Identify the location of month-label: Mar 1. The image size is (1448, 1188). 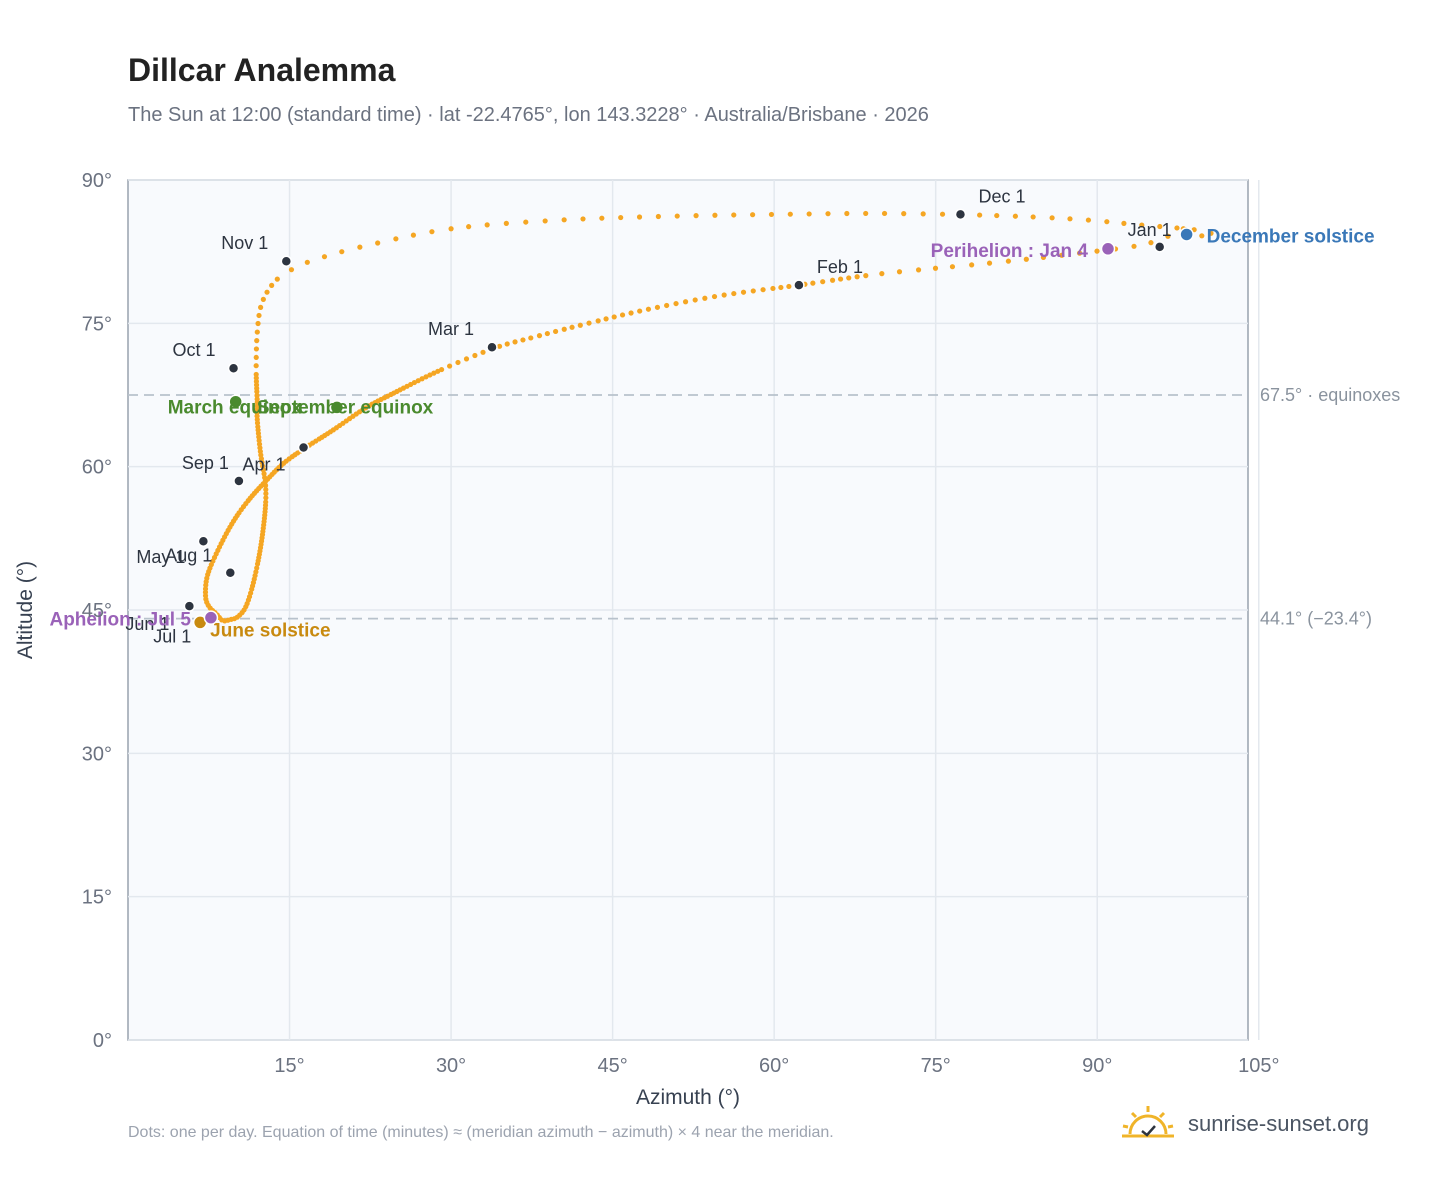
(451, 329).